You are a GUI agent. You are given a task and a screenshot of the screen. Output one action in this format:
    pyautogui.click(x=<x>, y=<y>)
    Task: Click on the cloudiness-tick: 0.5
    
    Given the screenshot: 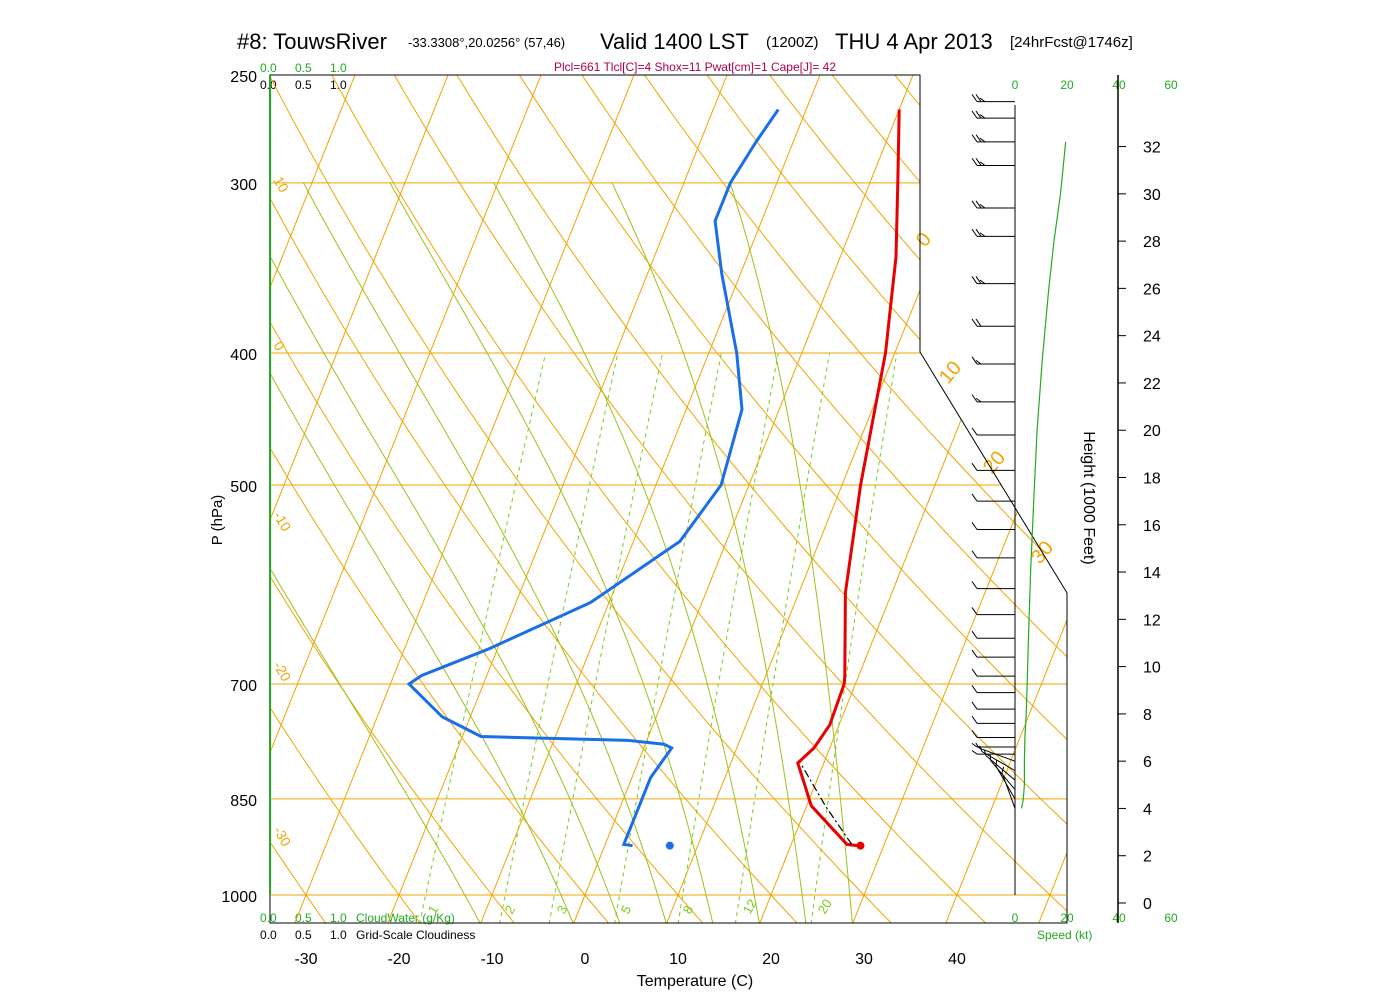 What is the action you would take?
    pyautogui.click(x=303, y=85)
    